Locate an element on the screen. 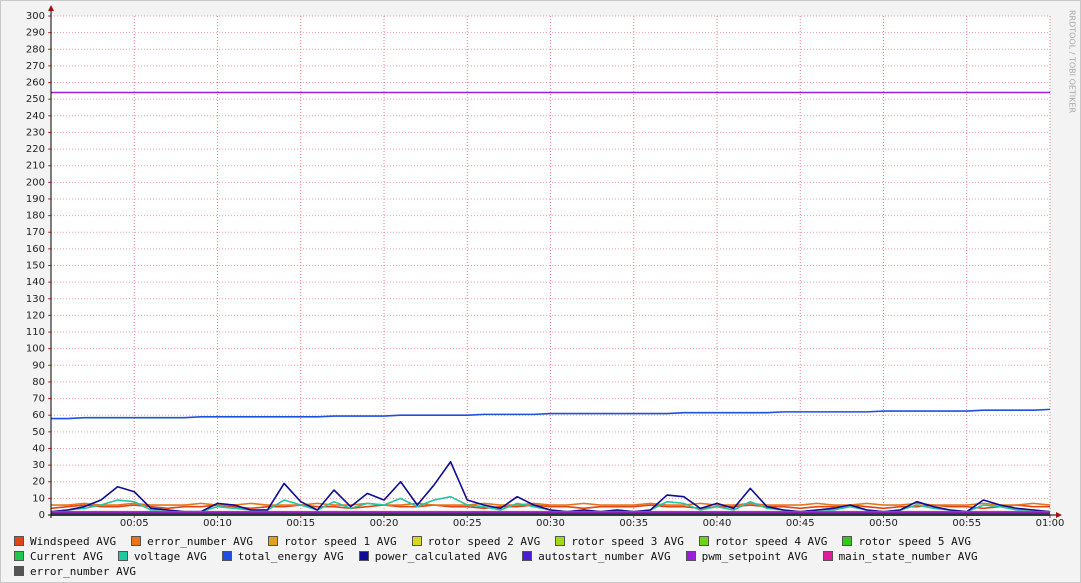  legend-item: pwm_setpoint AVG is located at coordinates (746, 556).